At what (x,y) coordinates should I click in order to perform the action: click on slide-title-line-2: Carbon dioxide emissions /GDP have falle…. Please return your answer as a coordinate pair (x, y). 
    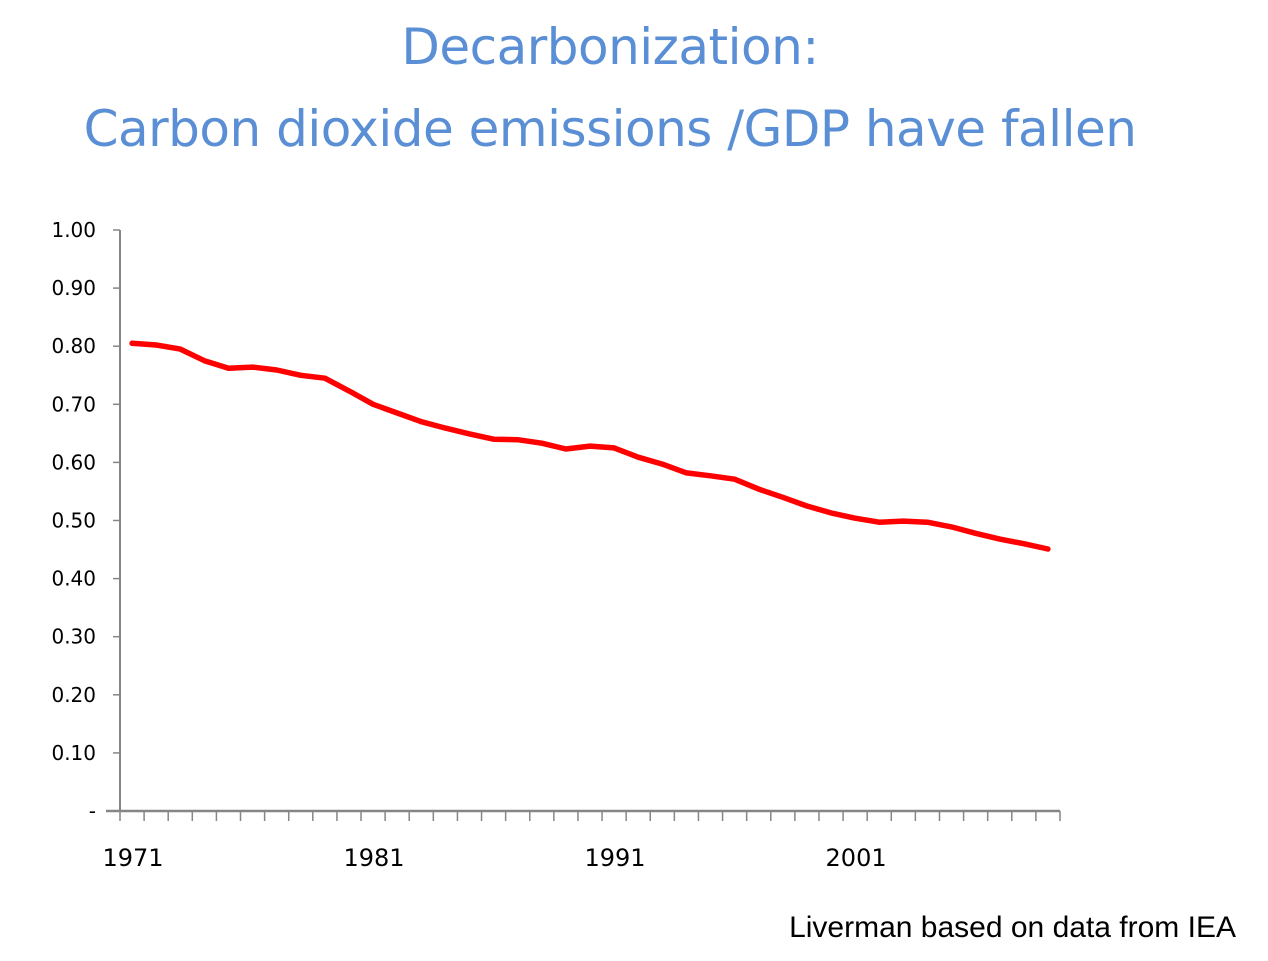
    Looking at the image, I should click on (610, 129).